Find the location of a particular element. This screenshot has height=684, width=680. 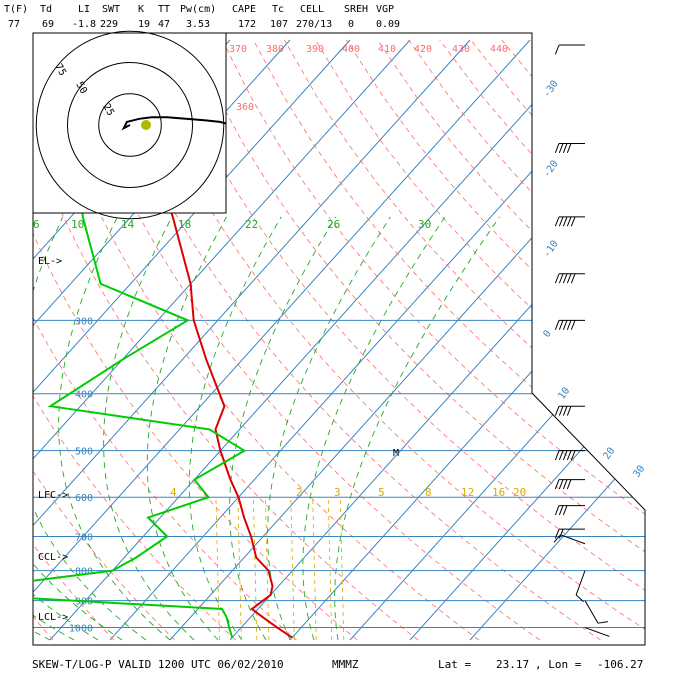

index-value: 0.09 is located at coordinates (388, 24).